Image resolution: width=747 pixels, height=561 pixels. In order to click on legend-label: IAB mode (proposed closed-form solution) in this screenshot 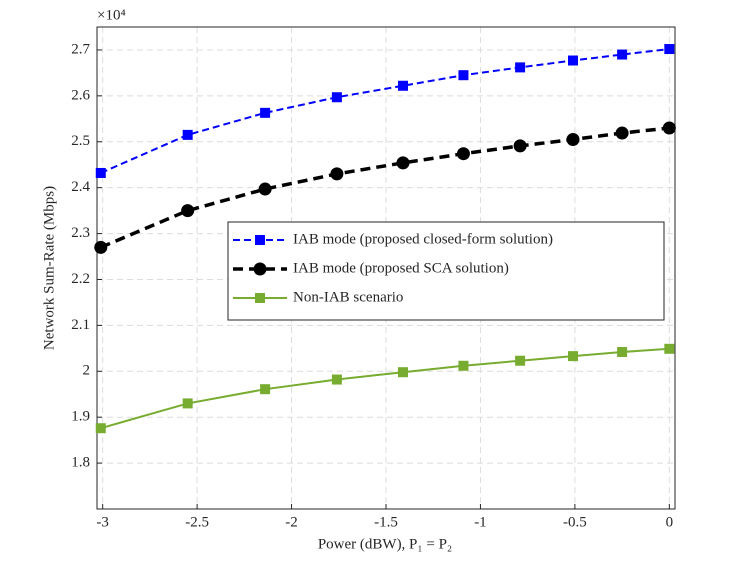, I will do `click(423, 239)`.